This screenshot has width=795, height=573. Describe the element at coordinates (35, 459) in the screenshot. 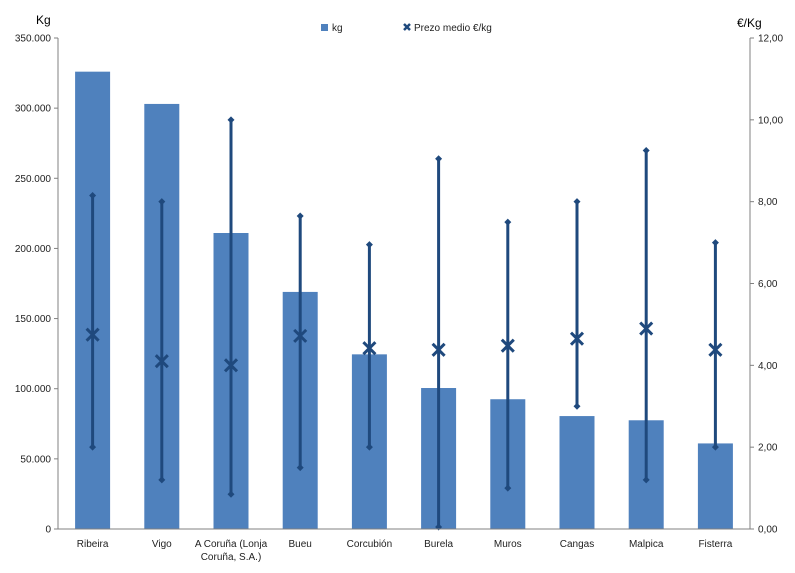

I see `left-tick-label: 50.000` at that location.